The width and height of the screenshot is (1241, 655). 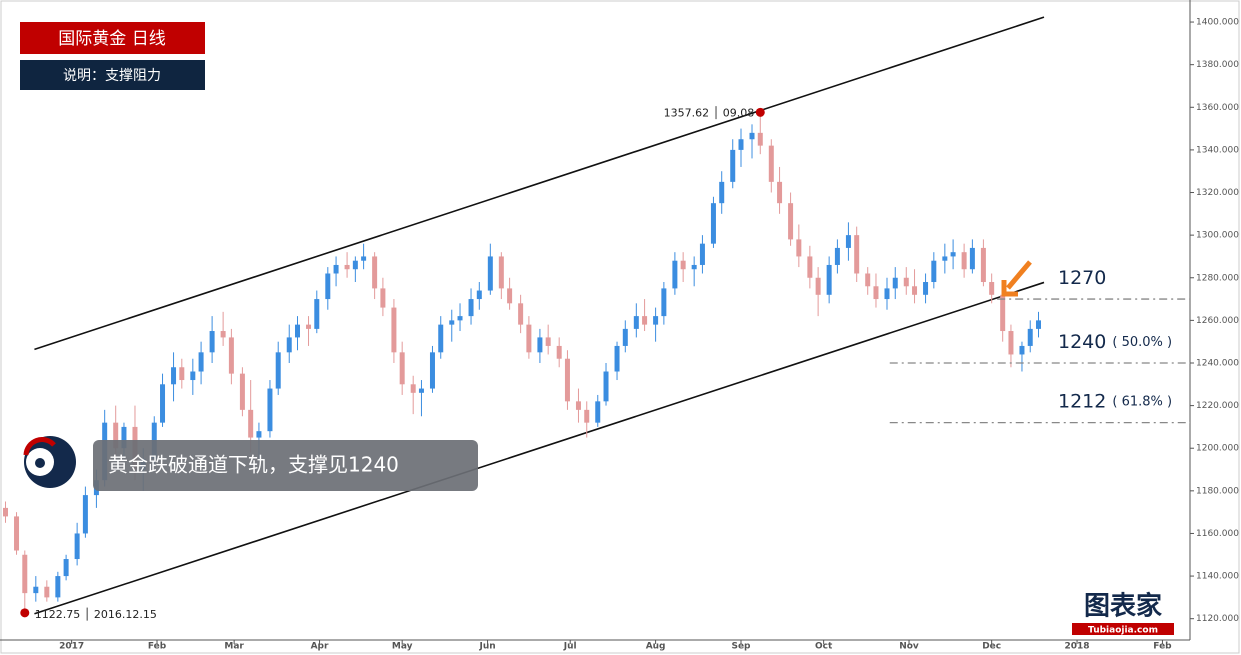 I want to click on y-tick-label: 1260.000, so click(x=1217, y=321).